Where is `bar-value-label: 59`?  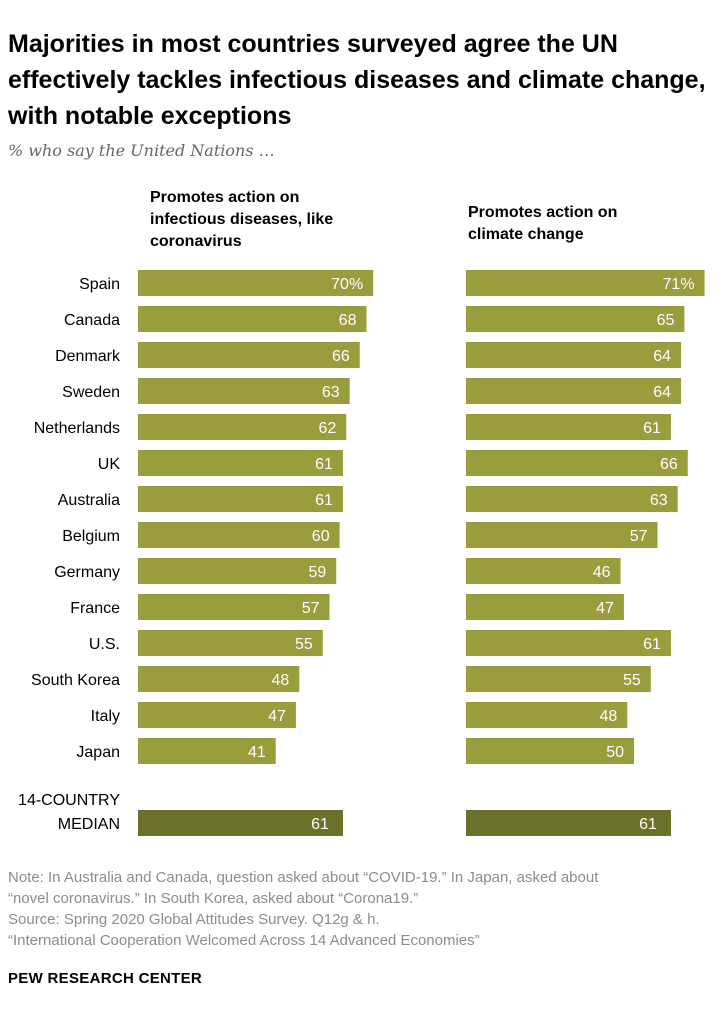 bar-value-label: 59 is located at coordinates (317, 572).